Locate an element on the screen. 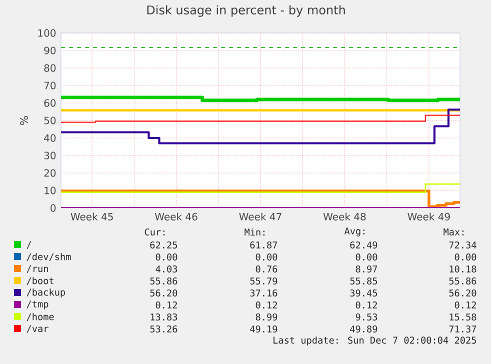 This screenshot has width=491, height=364. text: 4.03 is located at coordinates (167, 269).